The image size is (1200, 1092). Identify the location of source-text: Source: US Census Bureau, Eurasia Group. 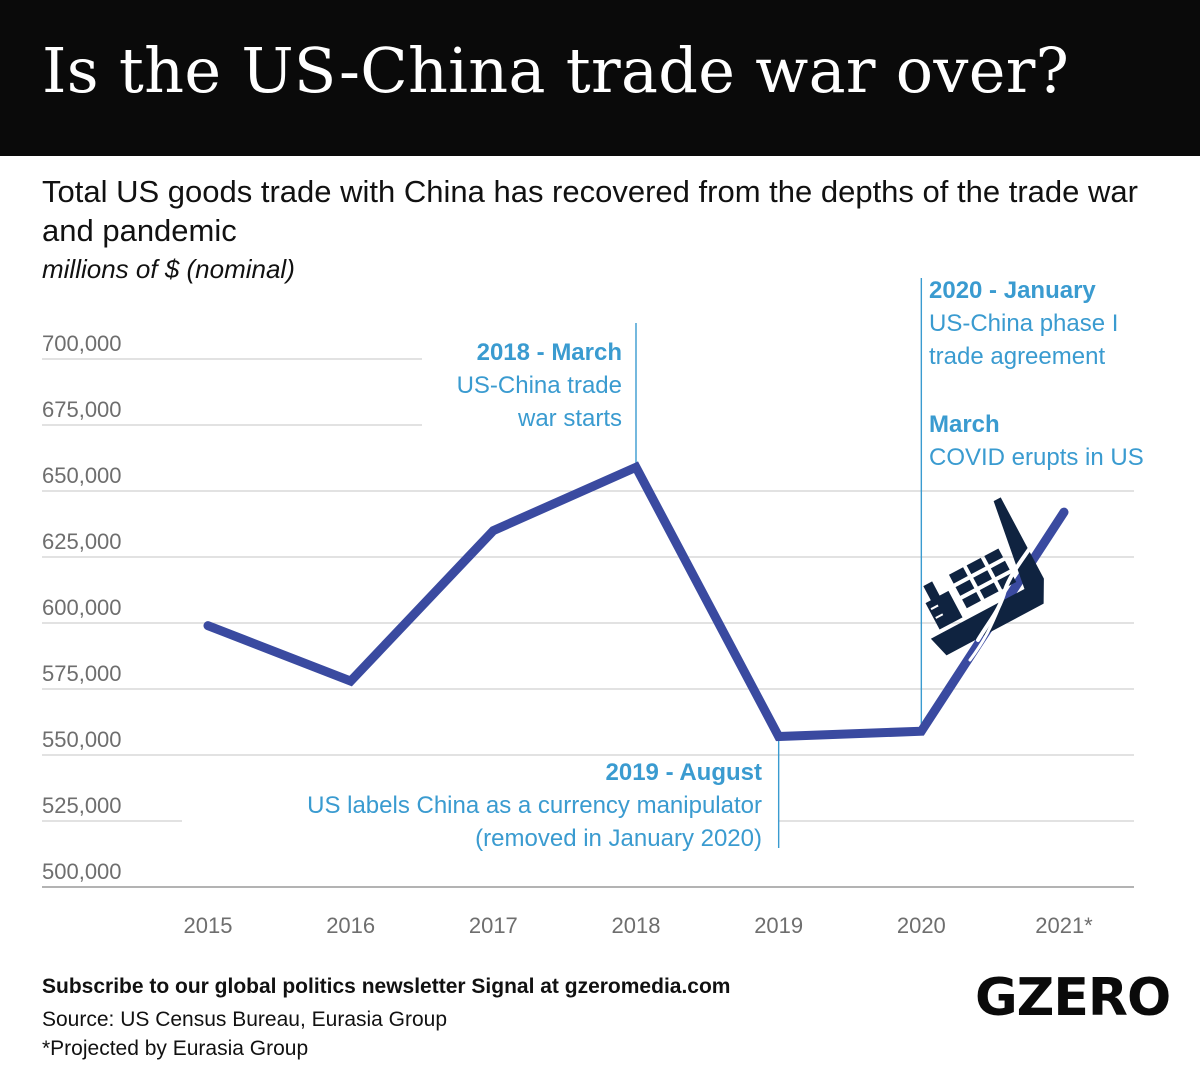
(244, 1020).